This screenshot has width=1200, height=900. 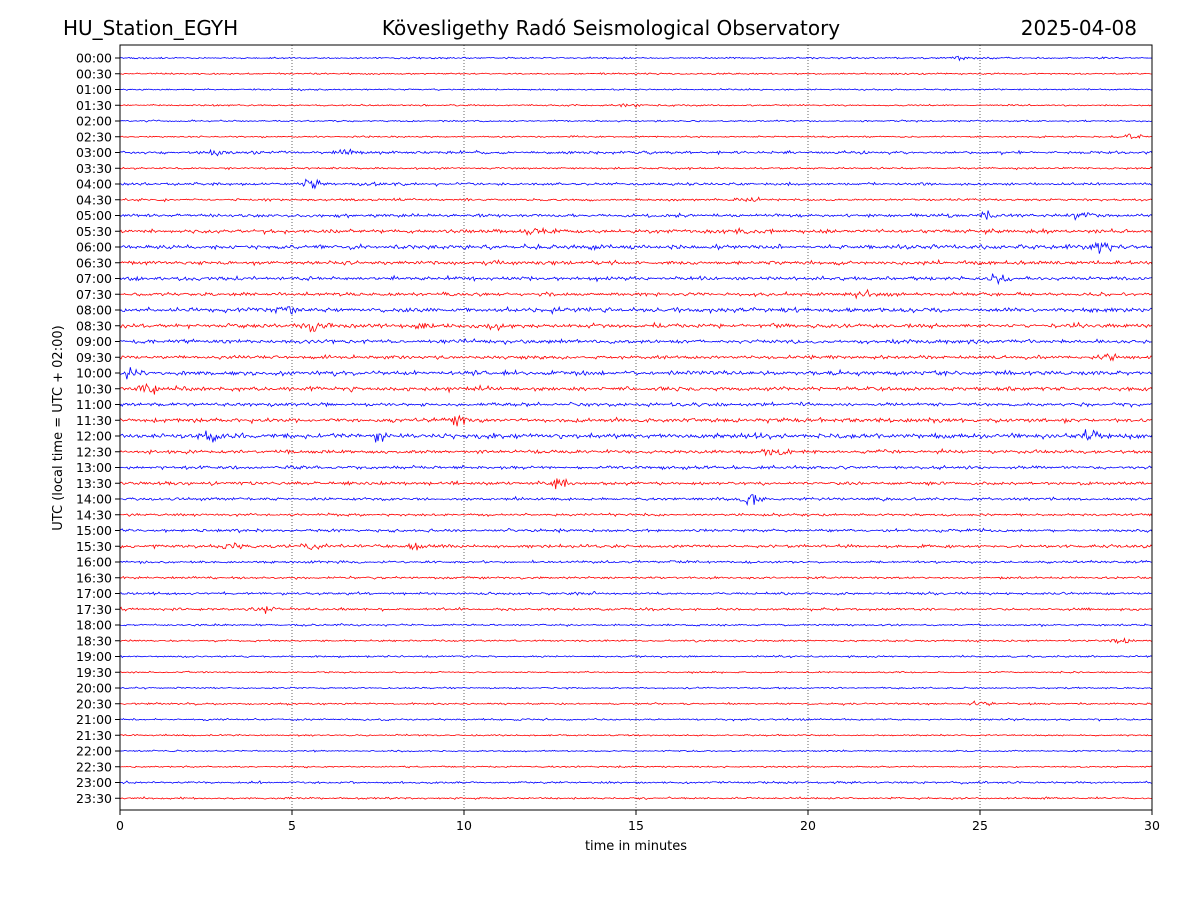 What do you see at coordinates (94, 672) in the screenshot?
I see `y-tick-label: 19:30` at bounding box center [94, 672].